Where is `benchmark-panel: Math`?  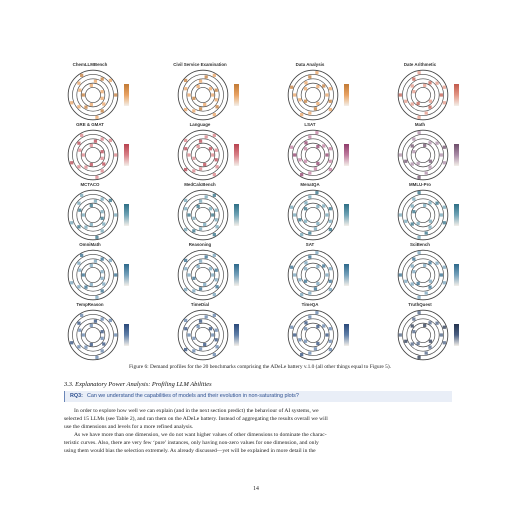
benchmark-panel: Math is located at coordinates (429, 154).